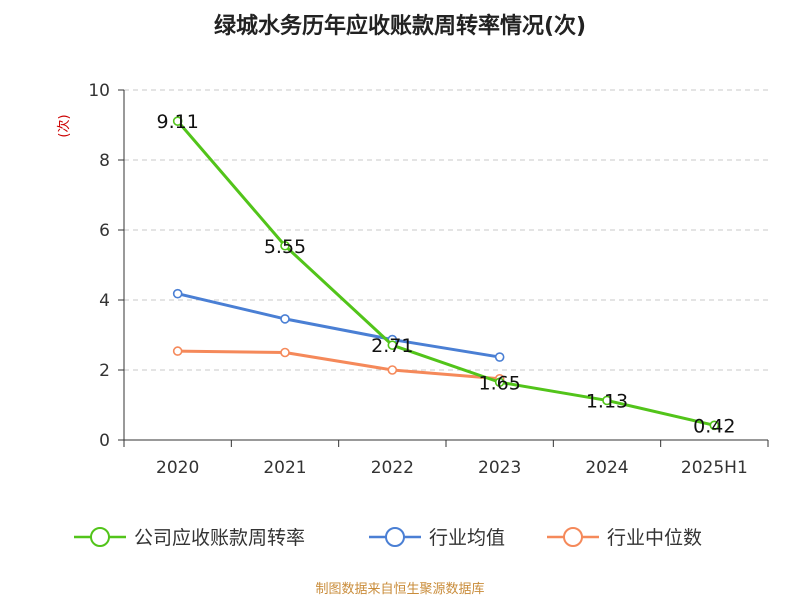  I want to click on y-tick-label: 4, so click(104, 301).